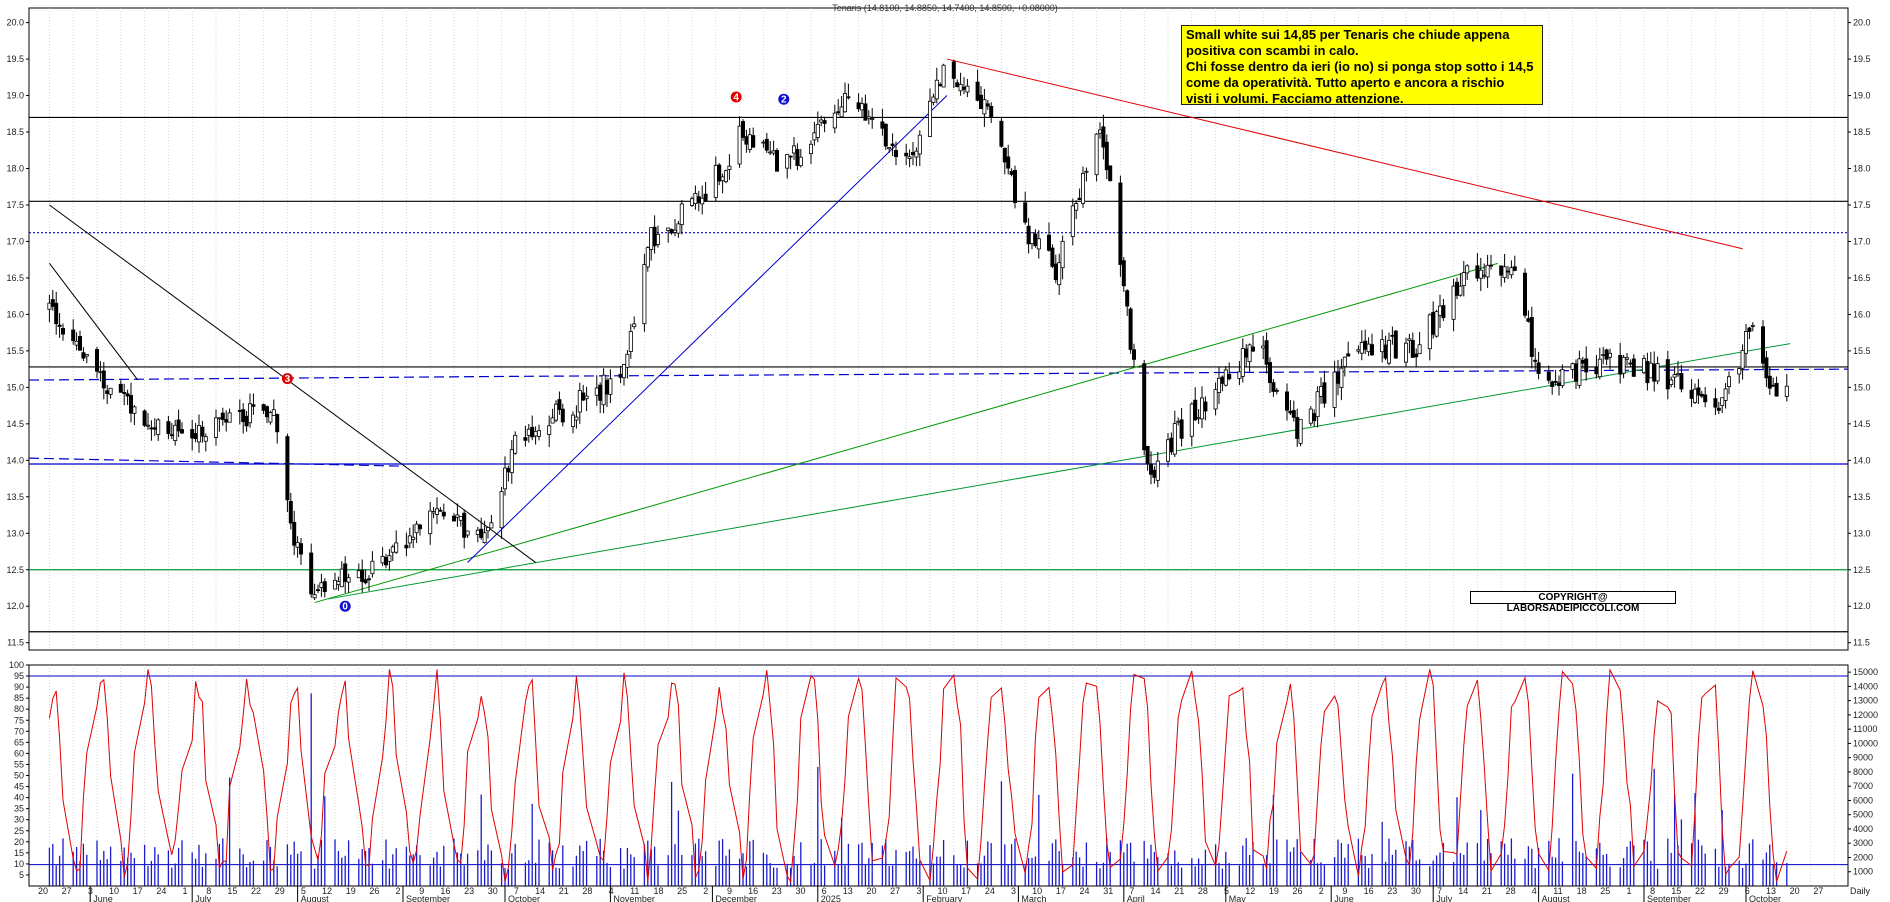 This screenshot has height=902, width=1890. Describe the element at coordinates (1862, 460) in the screenshot. I see `price-tick-label-right: 14.0` at that location.